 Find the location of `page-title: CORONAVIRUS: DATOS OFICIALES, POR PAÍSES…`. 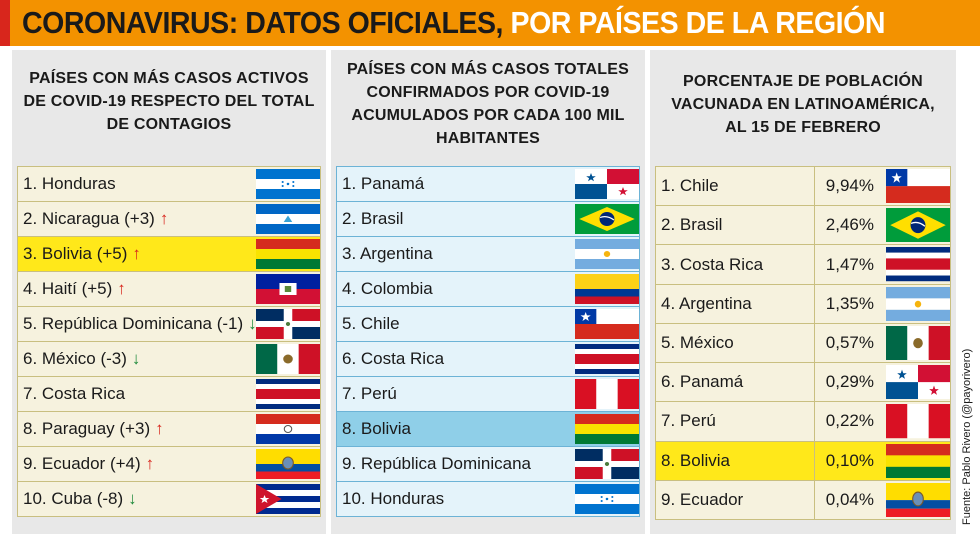

page-title: CORONAVIRUS: DATOS OFICIALES, POR PAÍSES… is located at coordinates (453, 23).